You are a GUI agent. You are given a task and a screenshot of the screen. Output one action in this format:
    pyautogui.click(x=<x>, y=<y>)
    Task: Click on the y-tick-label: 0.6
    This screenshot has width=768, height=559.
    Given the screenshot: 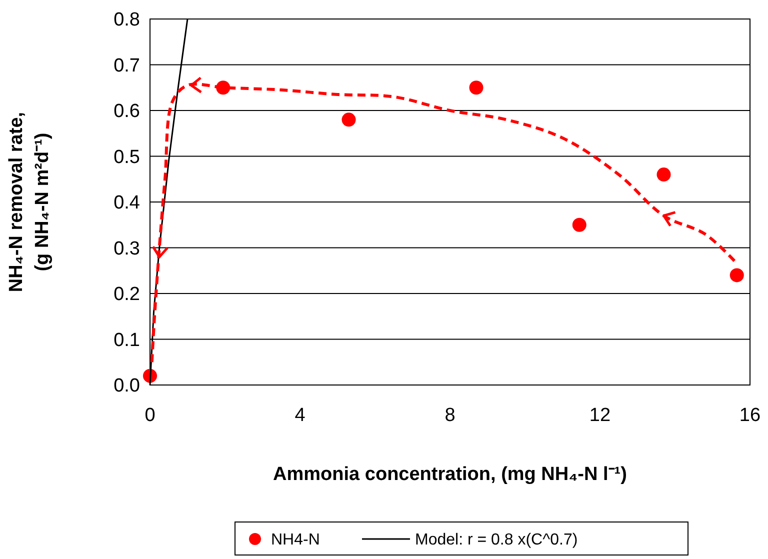 What is the action you would take?
    pyautogui.click(x=127, y=111)
    